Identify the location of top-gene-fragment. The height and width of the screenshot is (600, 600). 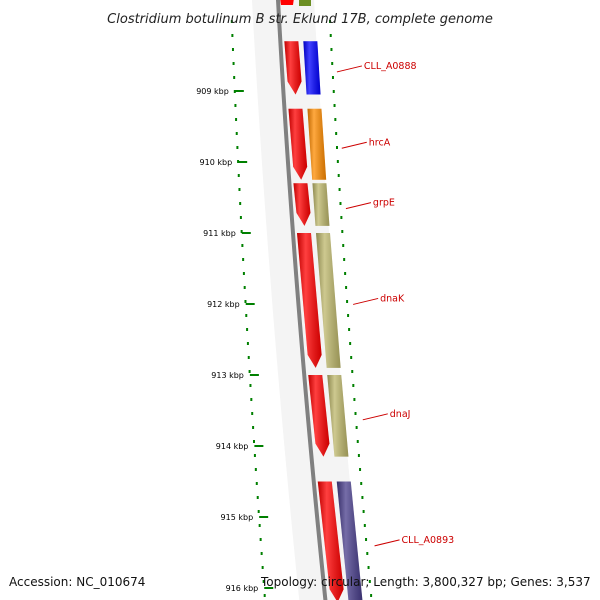
(305, 3).